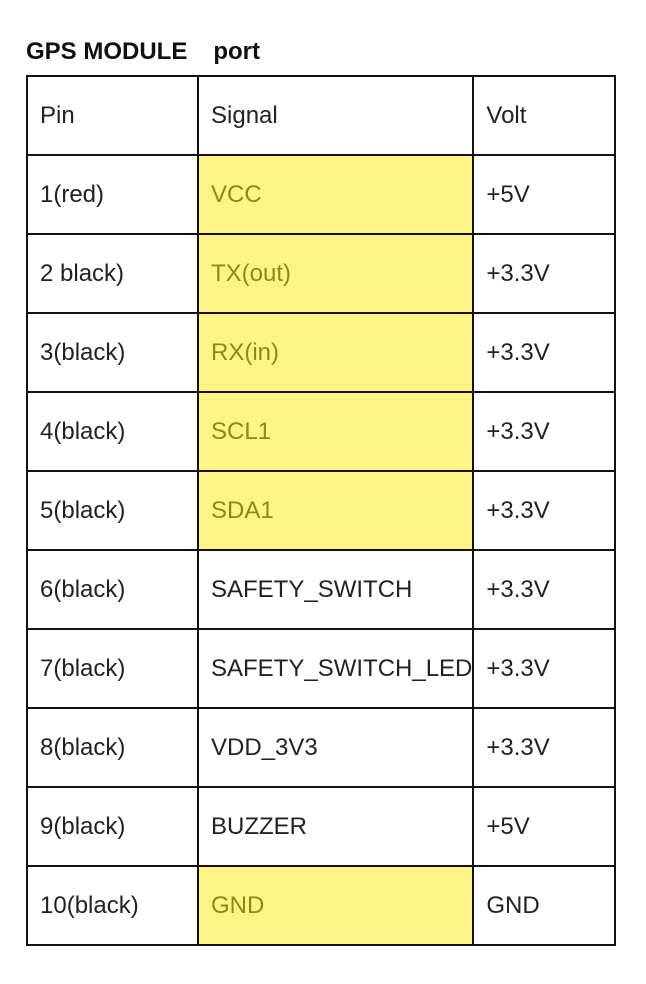 The height and width of the screenshot is (984, 646). Describe the element at coordinates (335, 431) in the screenshot. I see `signal-cell: SCL1` at that location.